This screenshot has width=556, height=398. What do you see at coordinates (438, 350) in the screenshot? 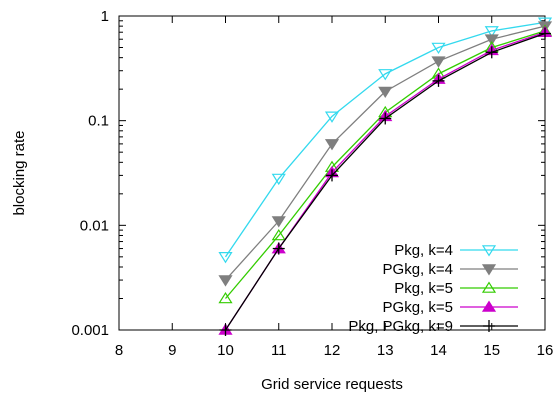
I see `x-tick-label: 14` at bounding box center [438, 350].